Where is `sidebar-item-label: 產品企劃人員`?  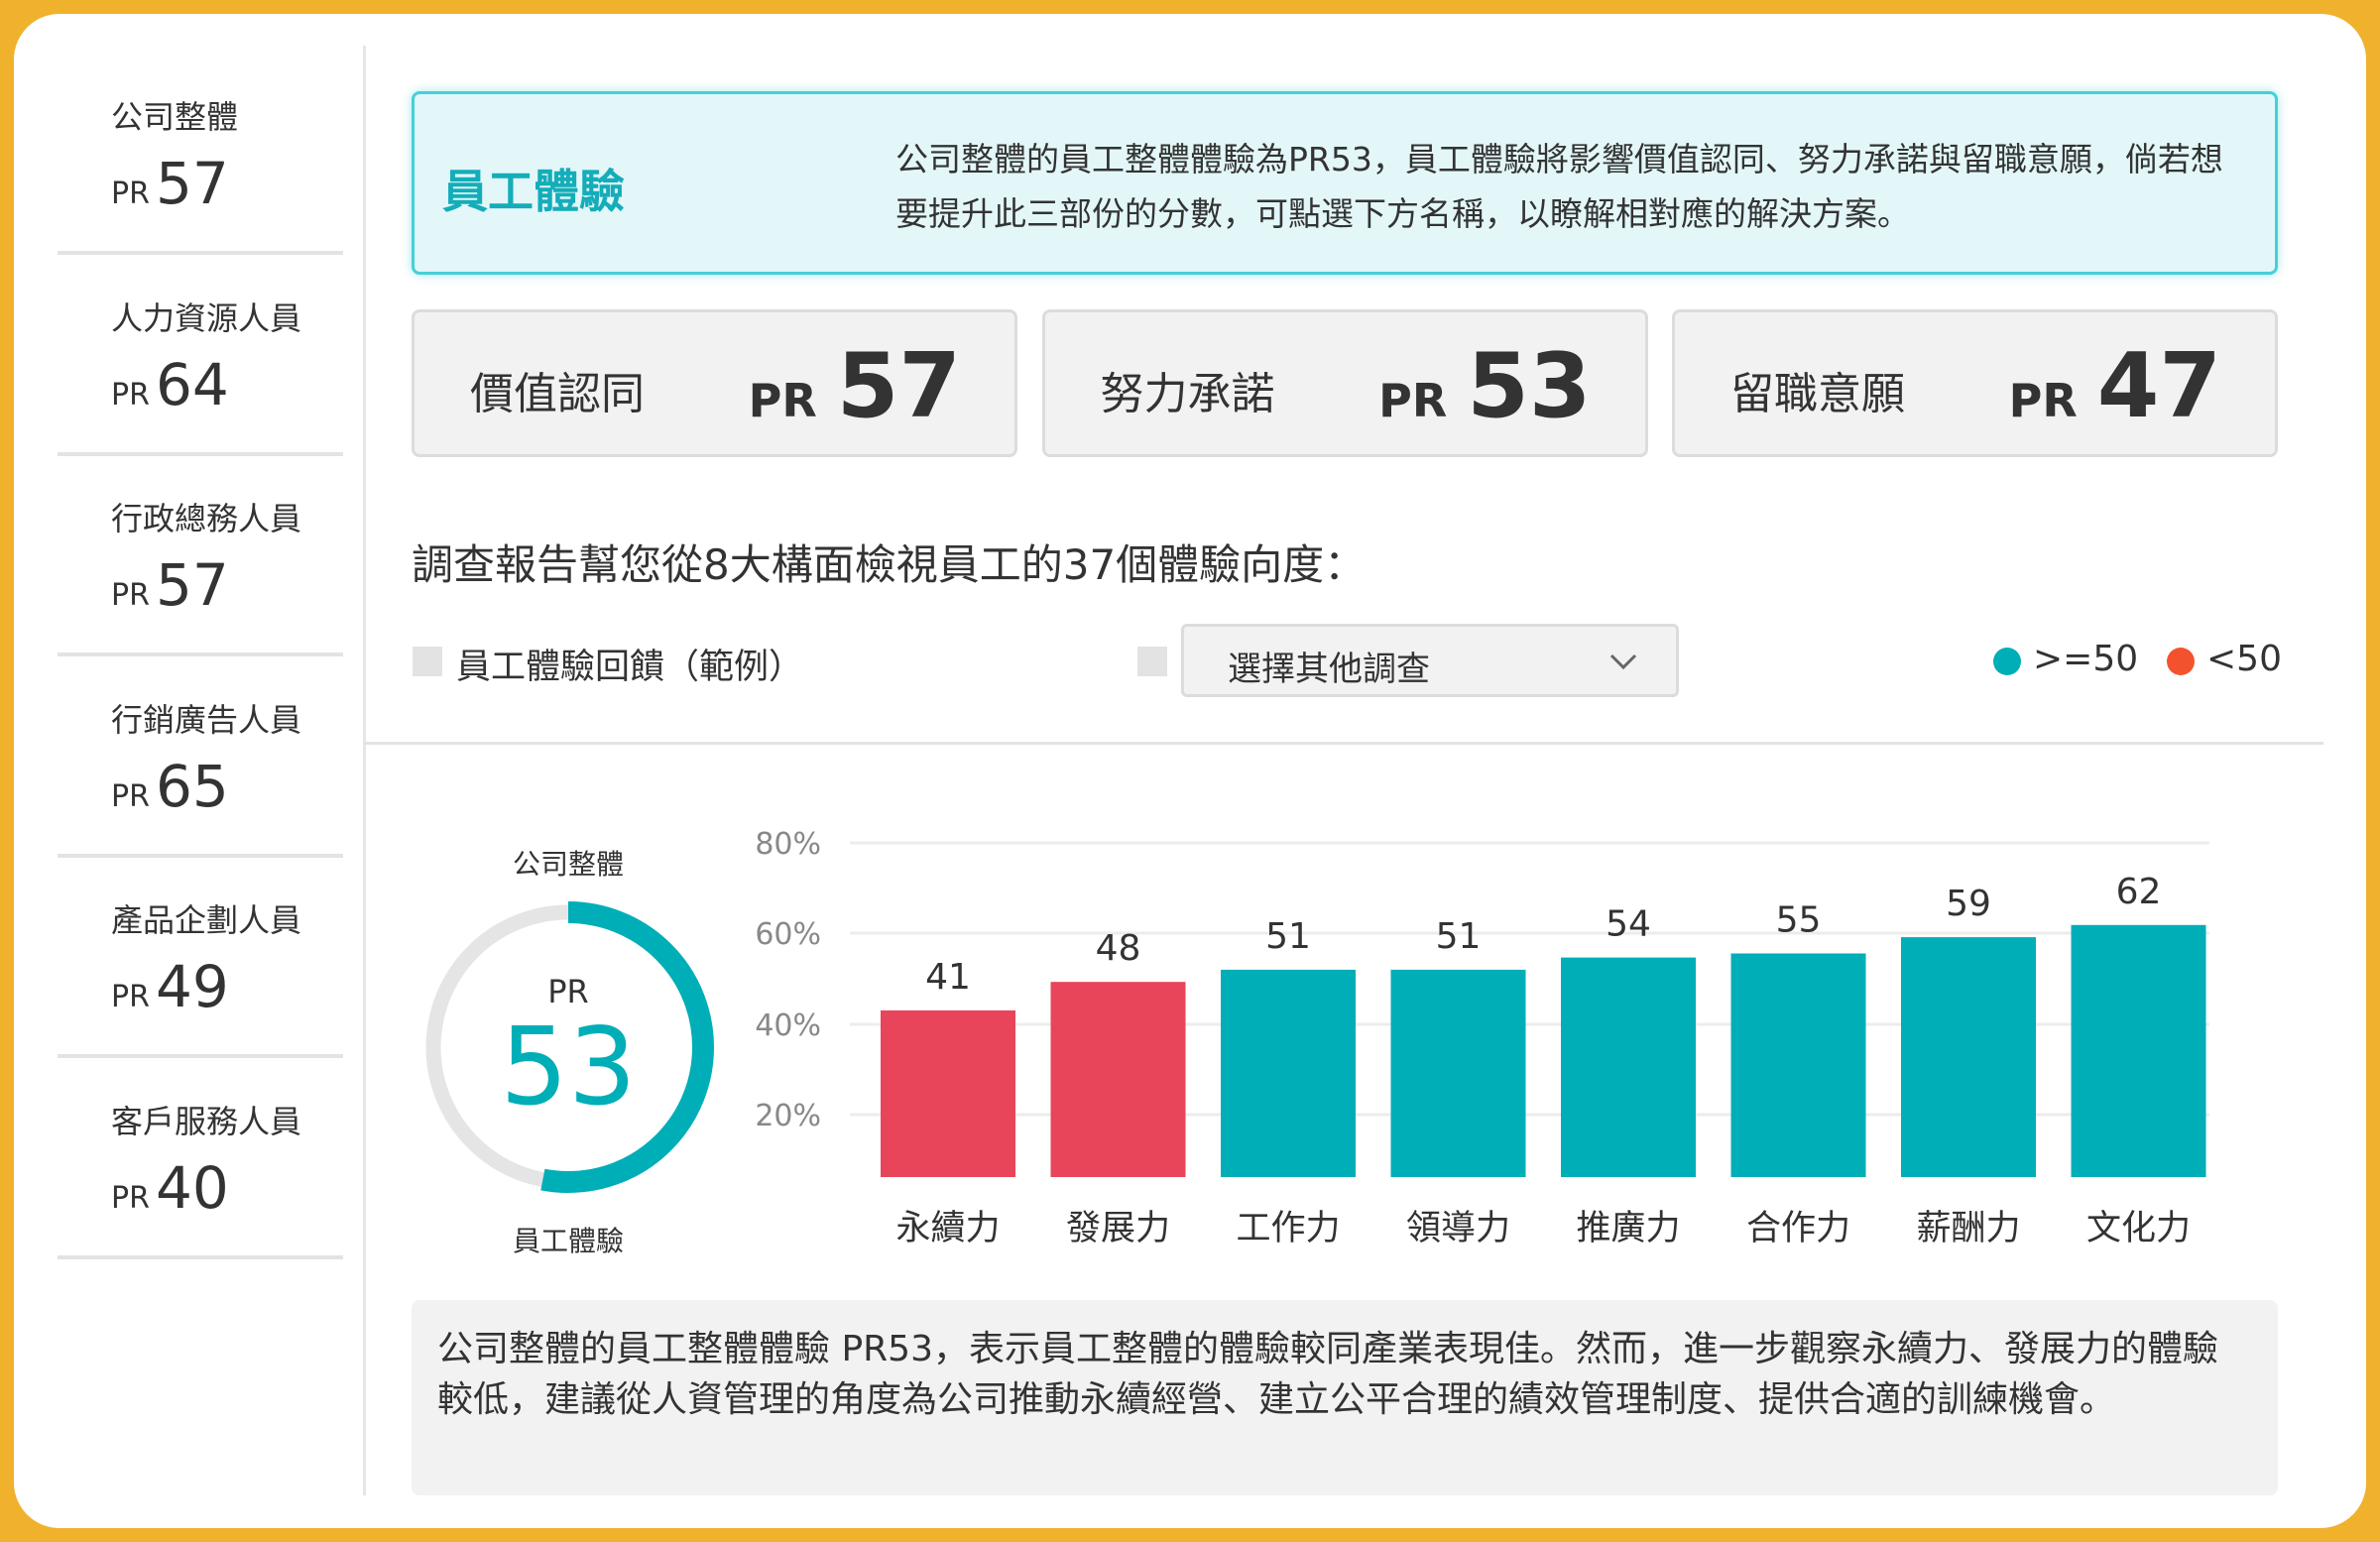
sidebar-item-label: 產品企劃人員 is located at coordinates (206, 920).